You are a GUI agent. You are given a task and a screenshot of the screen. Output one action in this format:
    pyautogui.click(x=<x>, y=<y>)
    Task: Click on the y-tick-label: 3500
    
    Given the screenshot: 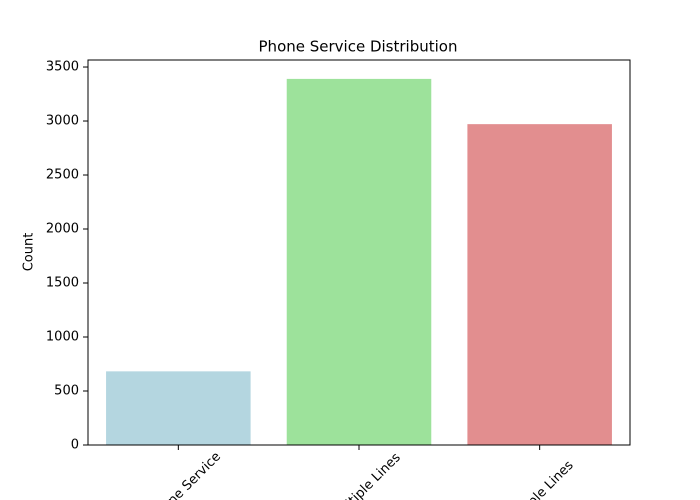 What is the action you would take?
    pyautogui.click(x=62, y=67)
    